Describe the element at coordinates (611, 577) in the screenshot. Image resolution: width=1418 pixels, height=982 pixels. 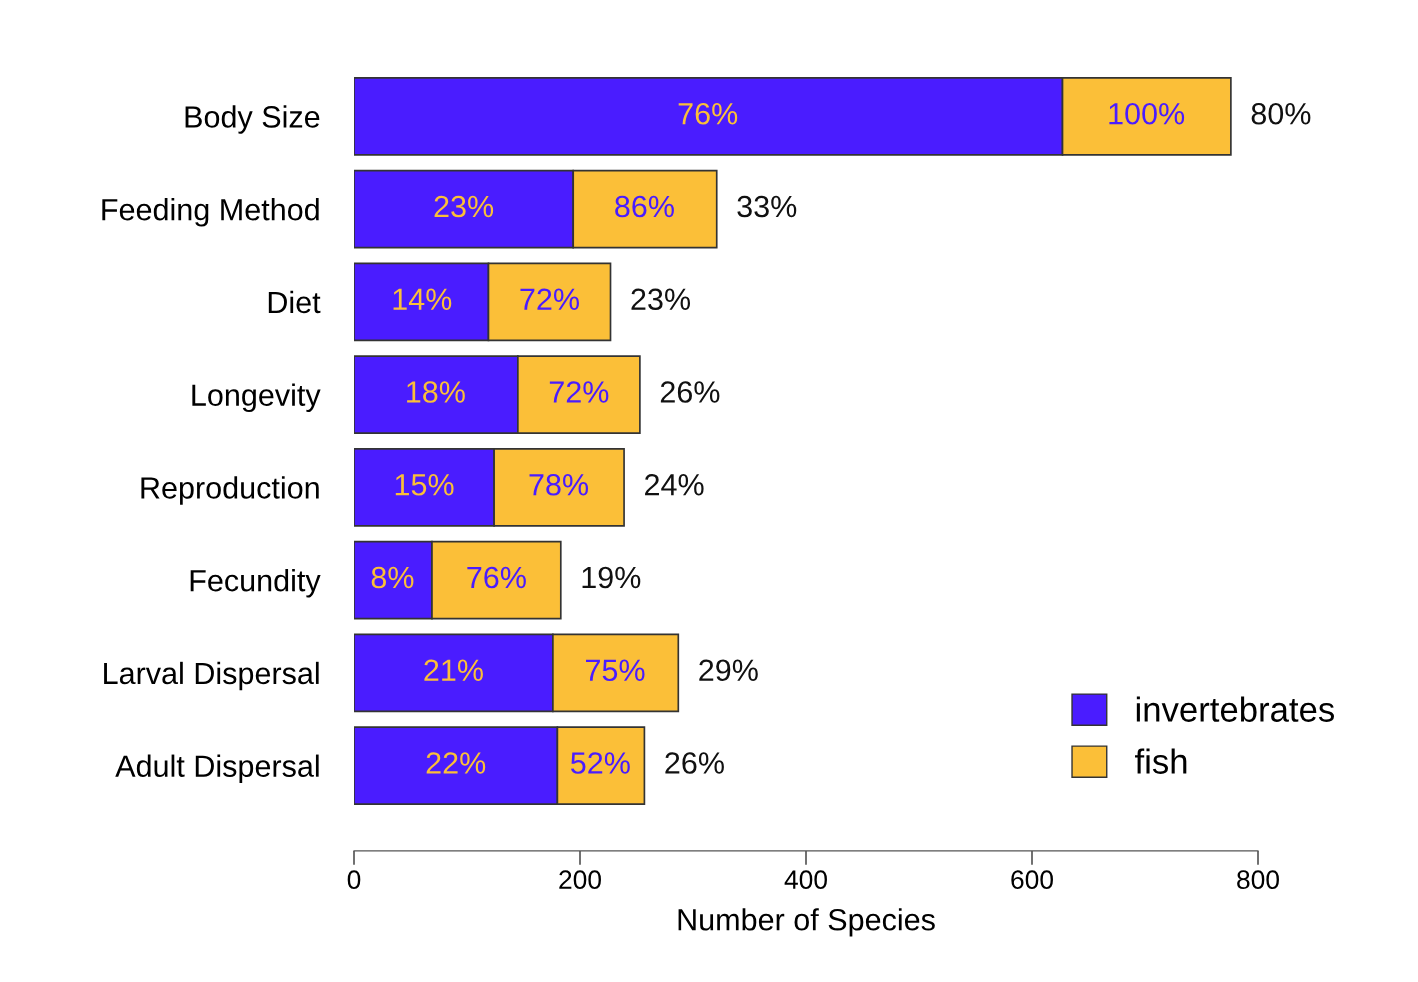
I see `annotation: 19%` at that location.